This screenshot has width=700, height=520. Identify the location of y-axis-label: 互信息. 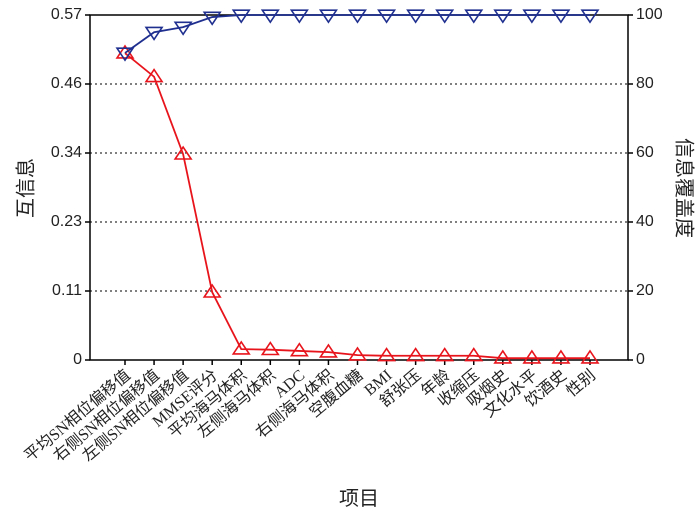
(26, 188).